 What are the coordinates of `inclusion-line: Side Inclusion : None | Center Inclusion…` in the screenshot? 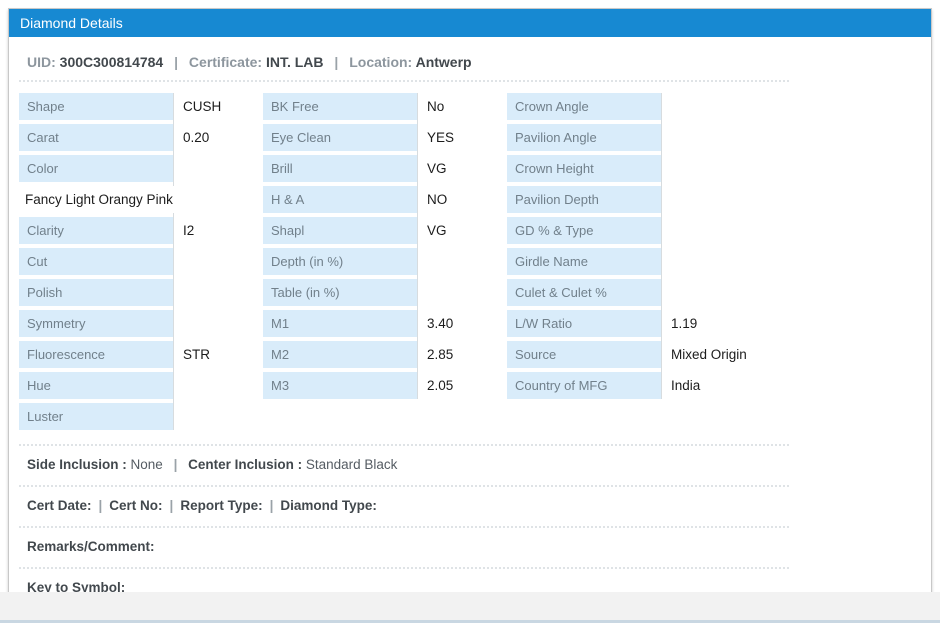 It's located at (474, 465).